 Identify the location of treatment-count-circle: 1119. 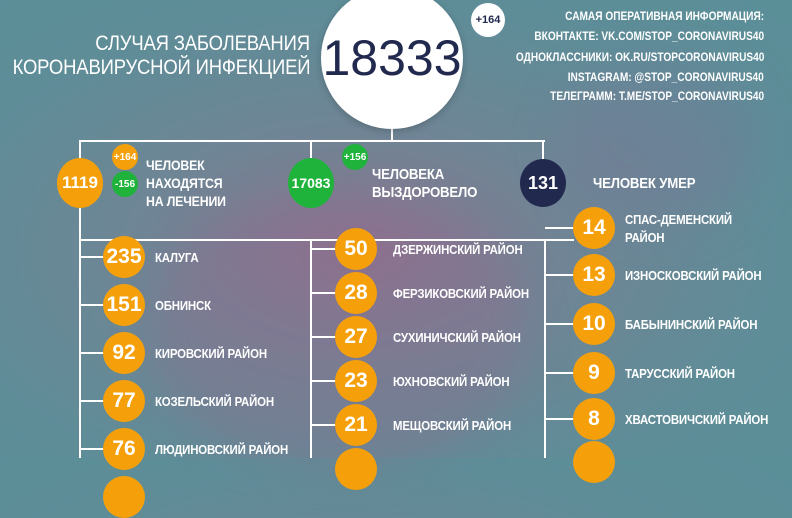
(80, 183).